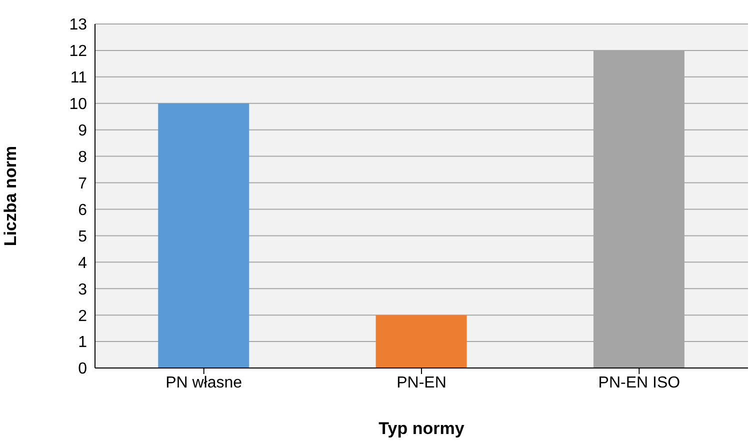 The image size is (750, 444). Describe the element at coordinates (83, 289) in the screenshot. I see `y-tick-label: 3` at that location.